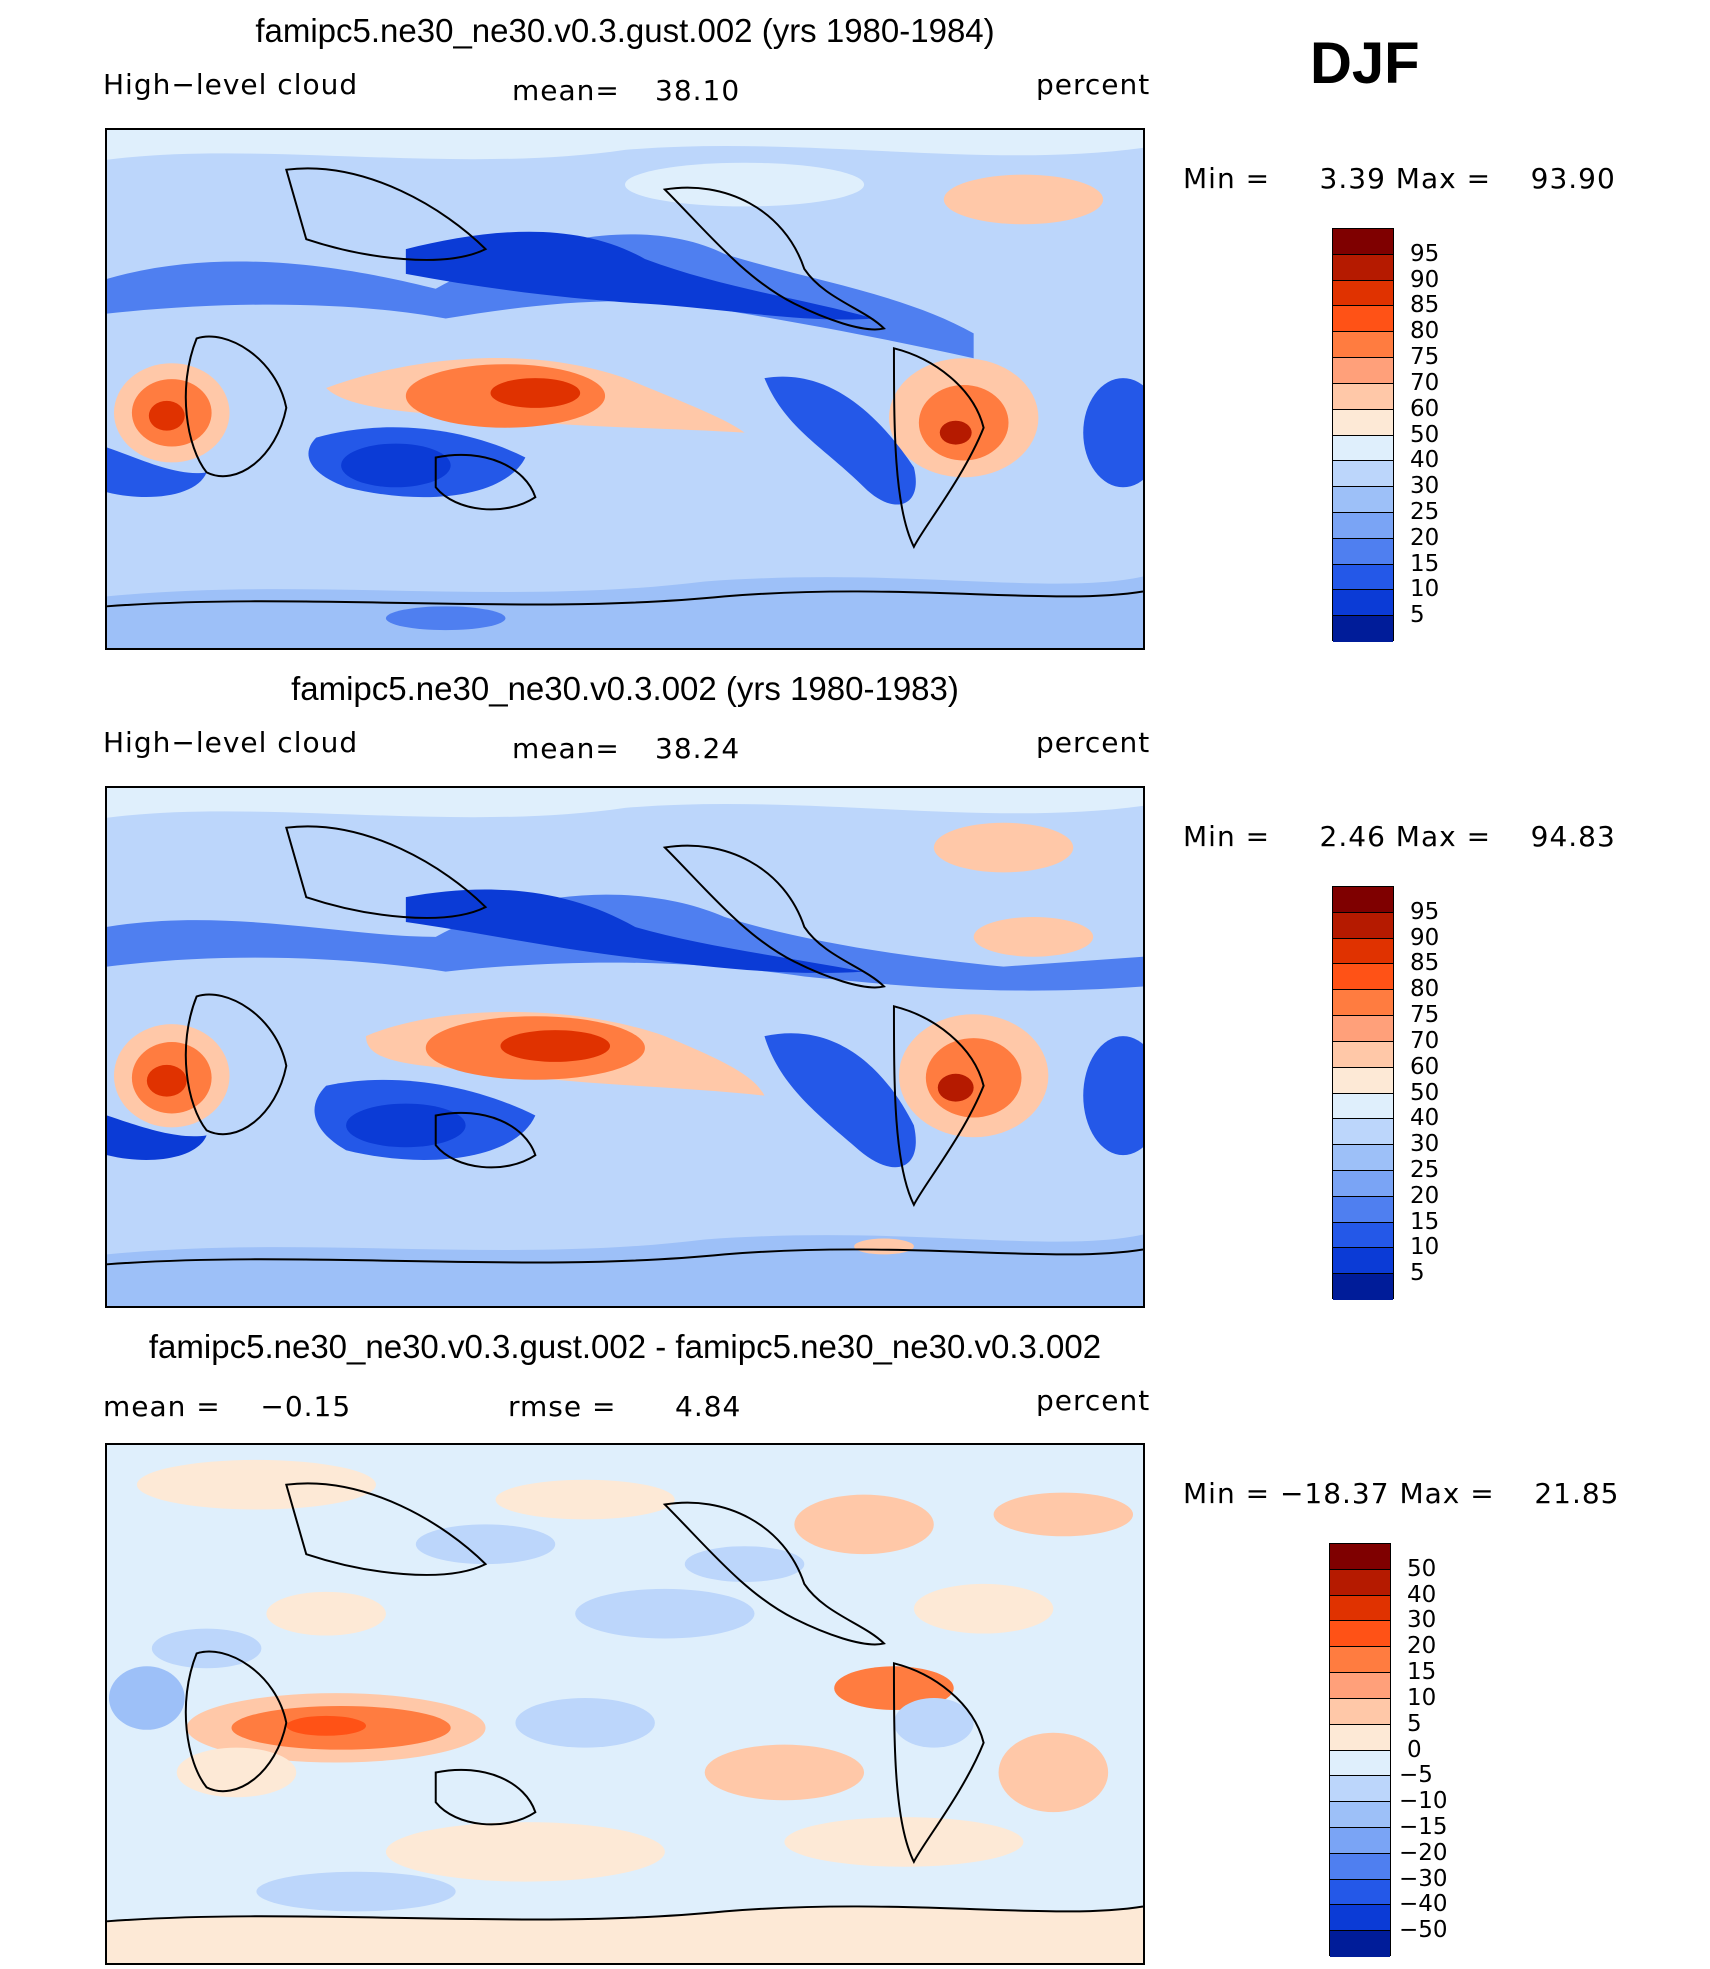 The width and height of the screenshot is (1710, 1969). I want to click on panel-1-mean-value: 38.10, so click(698, 90).